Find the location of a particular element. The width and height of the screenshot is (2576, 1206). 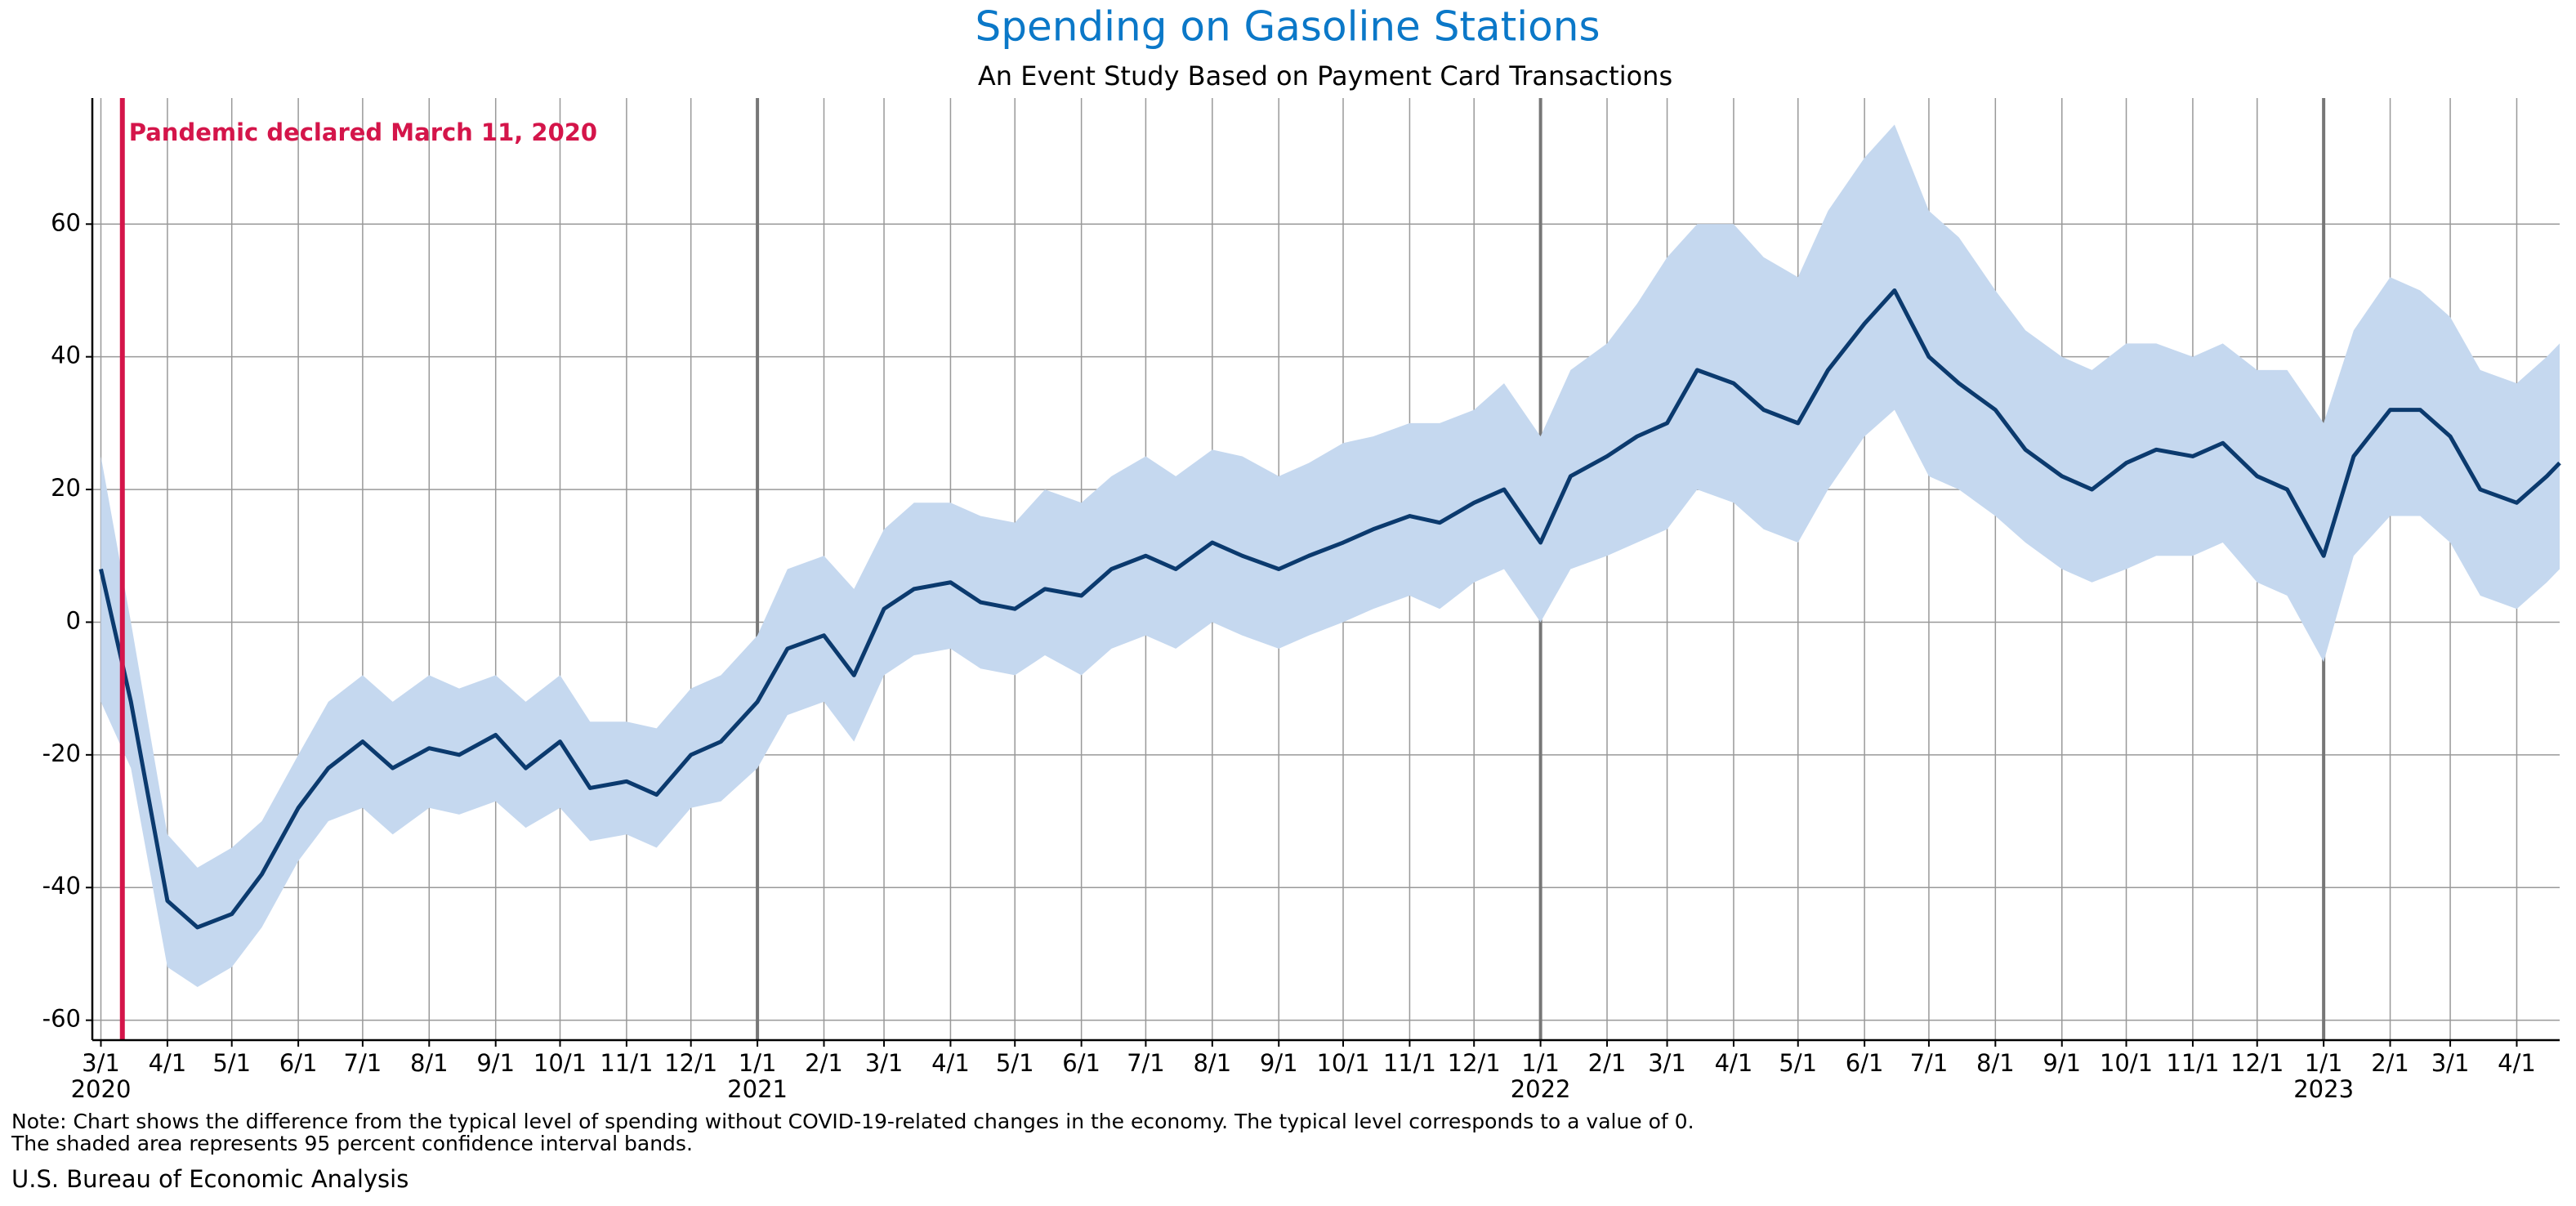

source: U.S. Bureau of Economic Analysis is located at coordinates (210, 1179).